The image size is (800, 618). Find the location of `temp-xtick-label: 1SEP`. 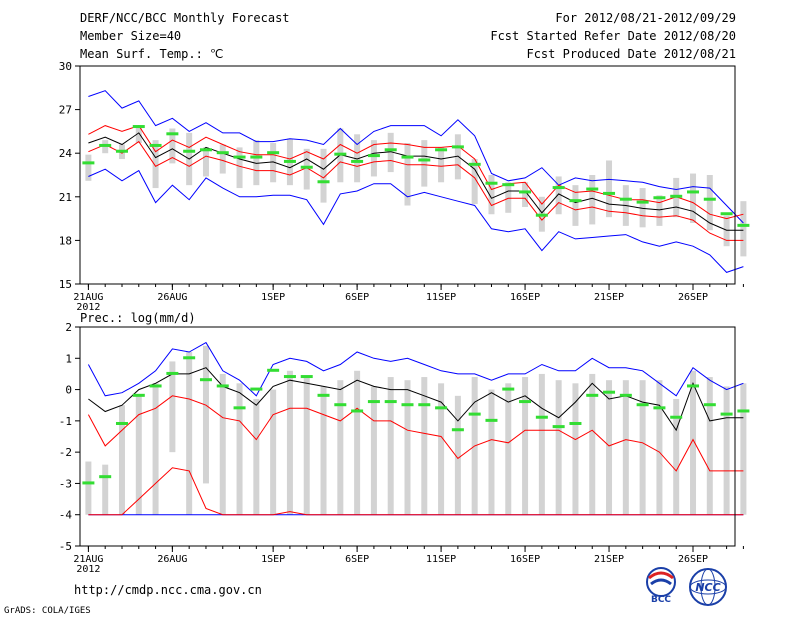

temp-xtick-label: 1SEP is located at coordinates (273, 297).